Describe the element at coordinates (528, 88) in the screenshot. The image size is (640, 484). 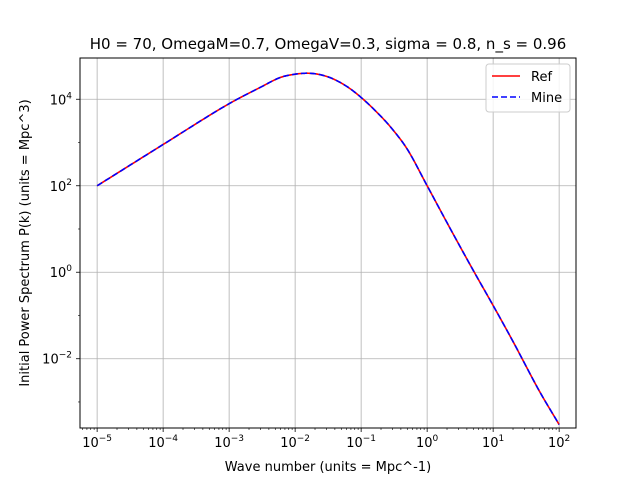
I see `legend: Ref Mine` at that location.